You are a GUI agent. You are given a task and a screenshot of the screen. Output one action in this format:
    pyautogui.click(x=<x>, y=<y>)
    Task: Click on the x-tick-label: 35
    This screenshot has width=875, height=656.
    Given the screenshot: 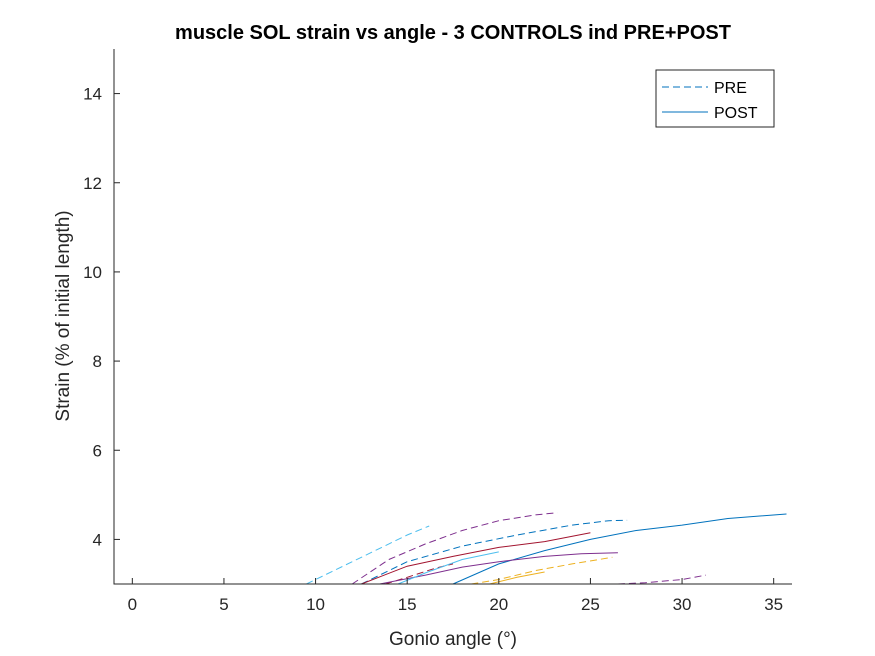 What is the action you would take?
    pyautogui.click(x=773, y=604)
    